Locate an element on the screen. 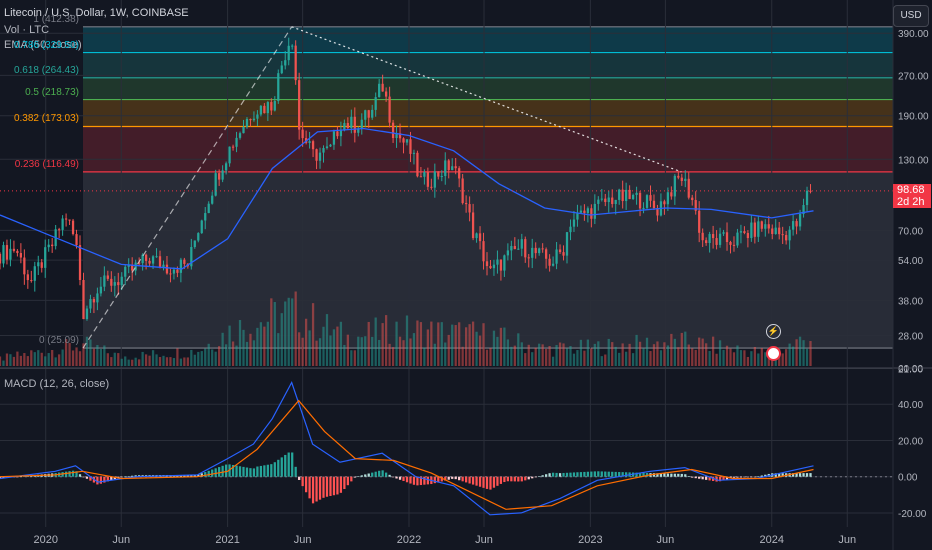  fib-level-label: 0.5 (218.73) is located at coordinates (52, 92).